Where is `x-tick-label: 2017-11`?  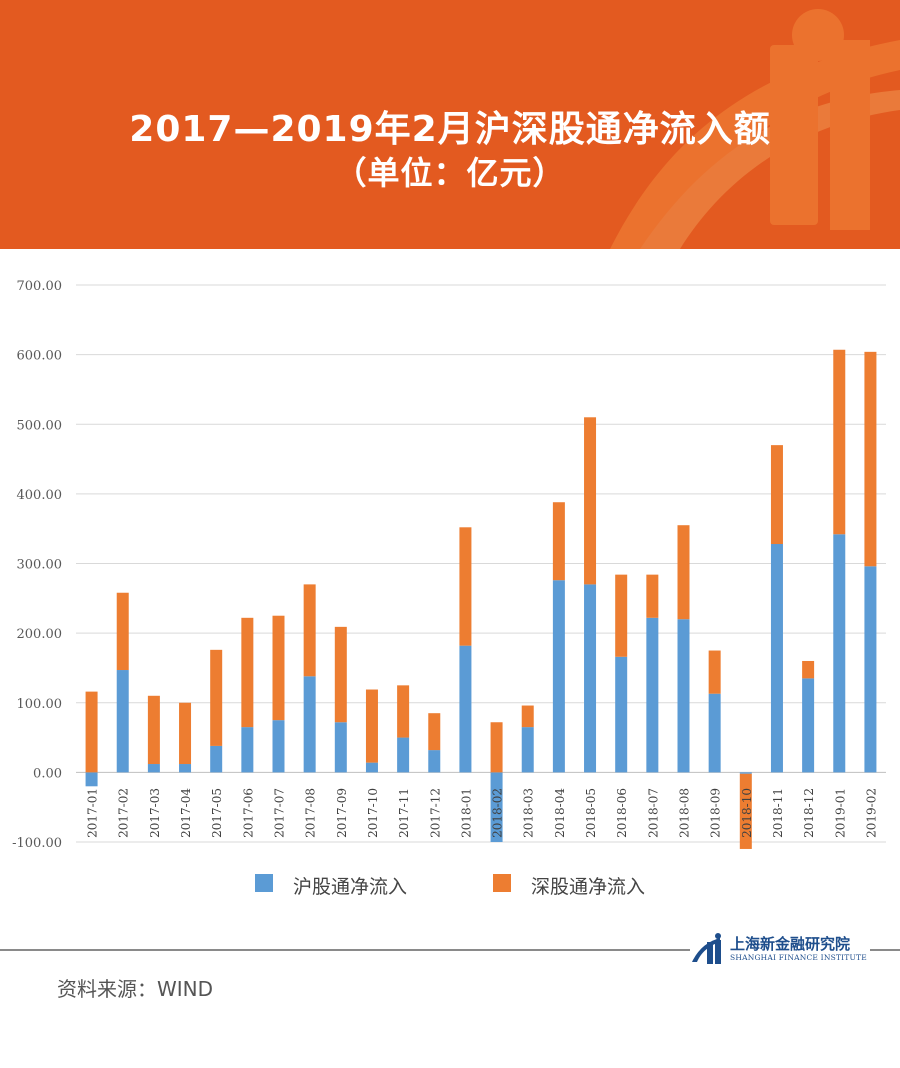 x-tick-label: 2017-11 is located at coordinates (404, 813).